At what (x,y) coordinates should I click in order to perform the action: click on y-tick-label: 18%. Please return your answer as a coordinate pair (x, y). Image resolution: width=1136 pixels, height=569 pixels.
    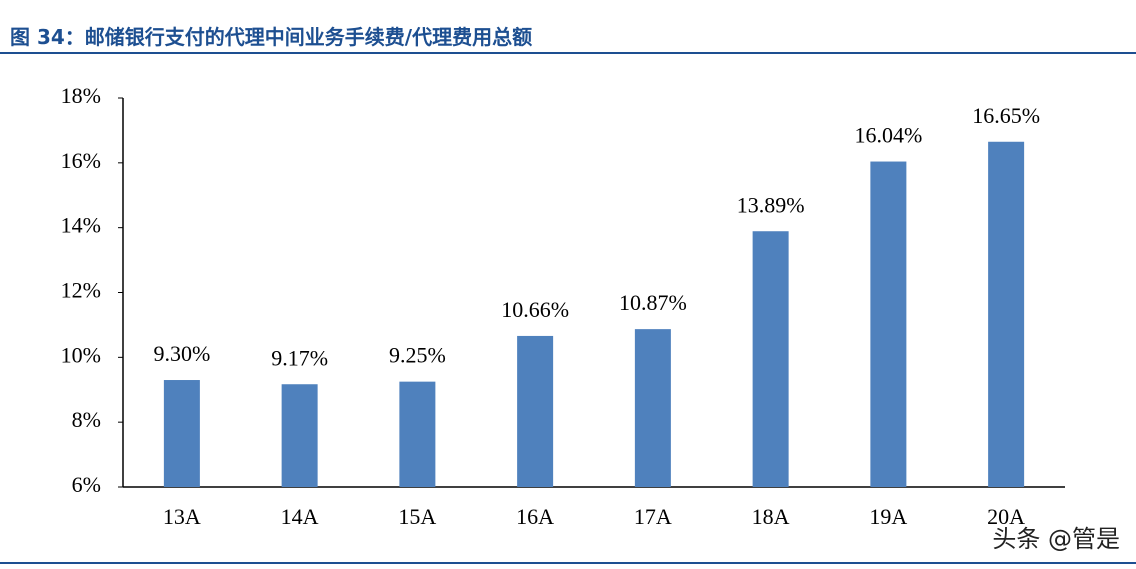
    Looking at the image, I should click on (81, 95).